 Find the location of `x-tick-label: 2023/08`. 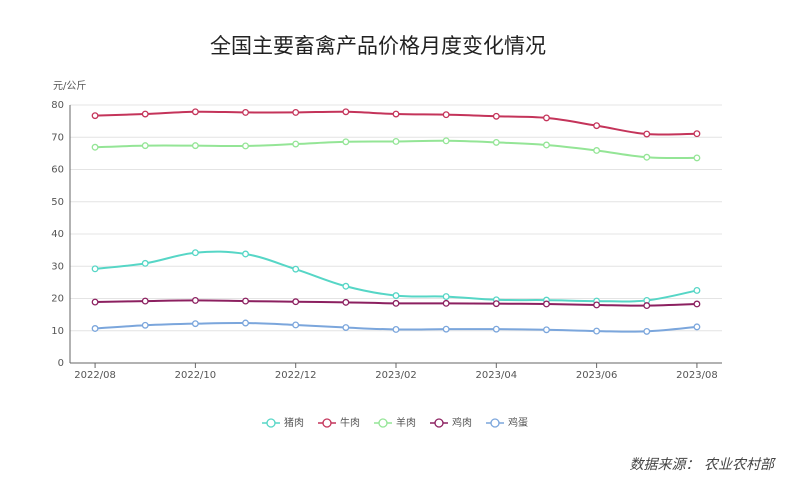

x-tick-label: 2023/08 is located at coordinates (697, 375).